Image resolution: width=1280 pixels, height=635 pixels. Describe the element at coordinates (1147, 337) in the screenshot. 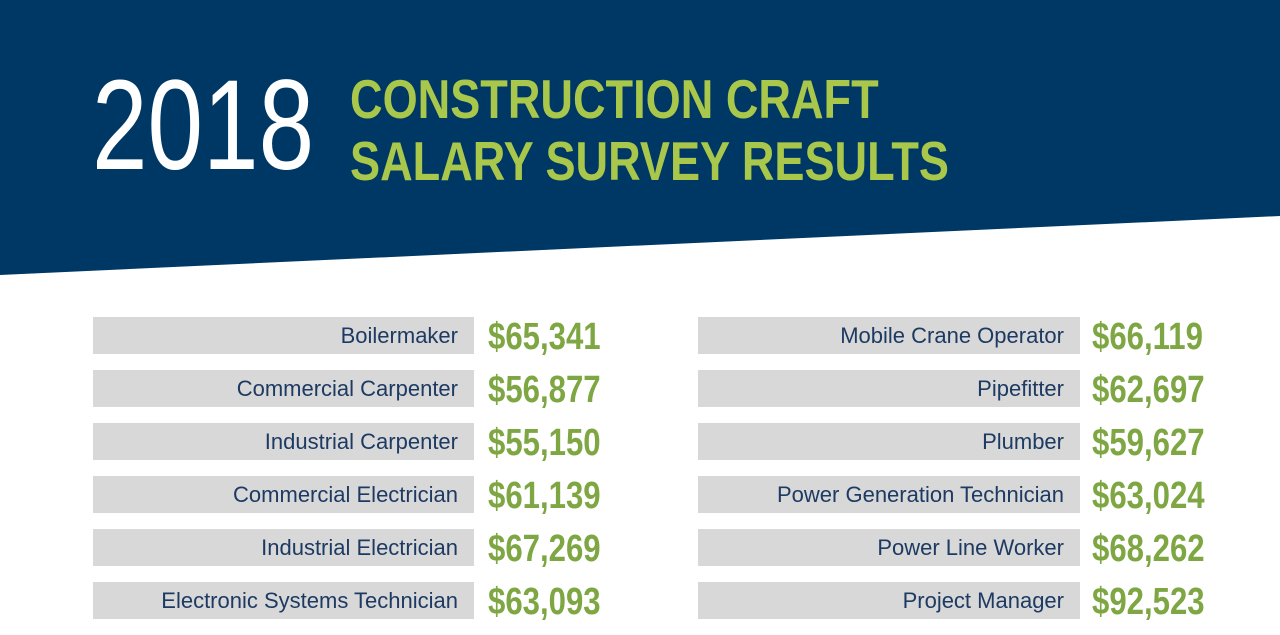

I see `salary-value: $66,119` at that location.